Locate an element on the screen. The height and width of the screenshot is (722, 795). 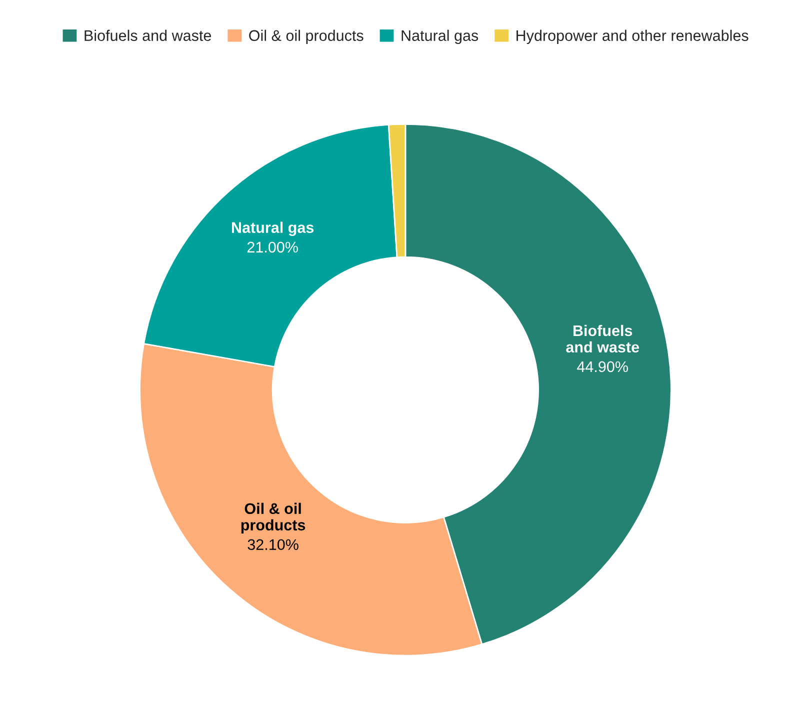
slice-label: Oil & oil products is located at coordinates (273, 518).